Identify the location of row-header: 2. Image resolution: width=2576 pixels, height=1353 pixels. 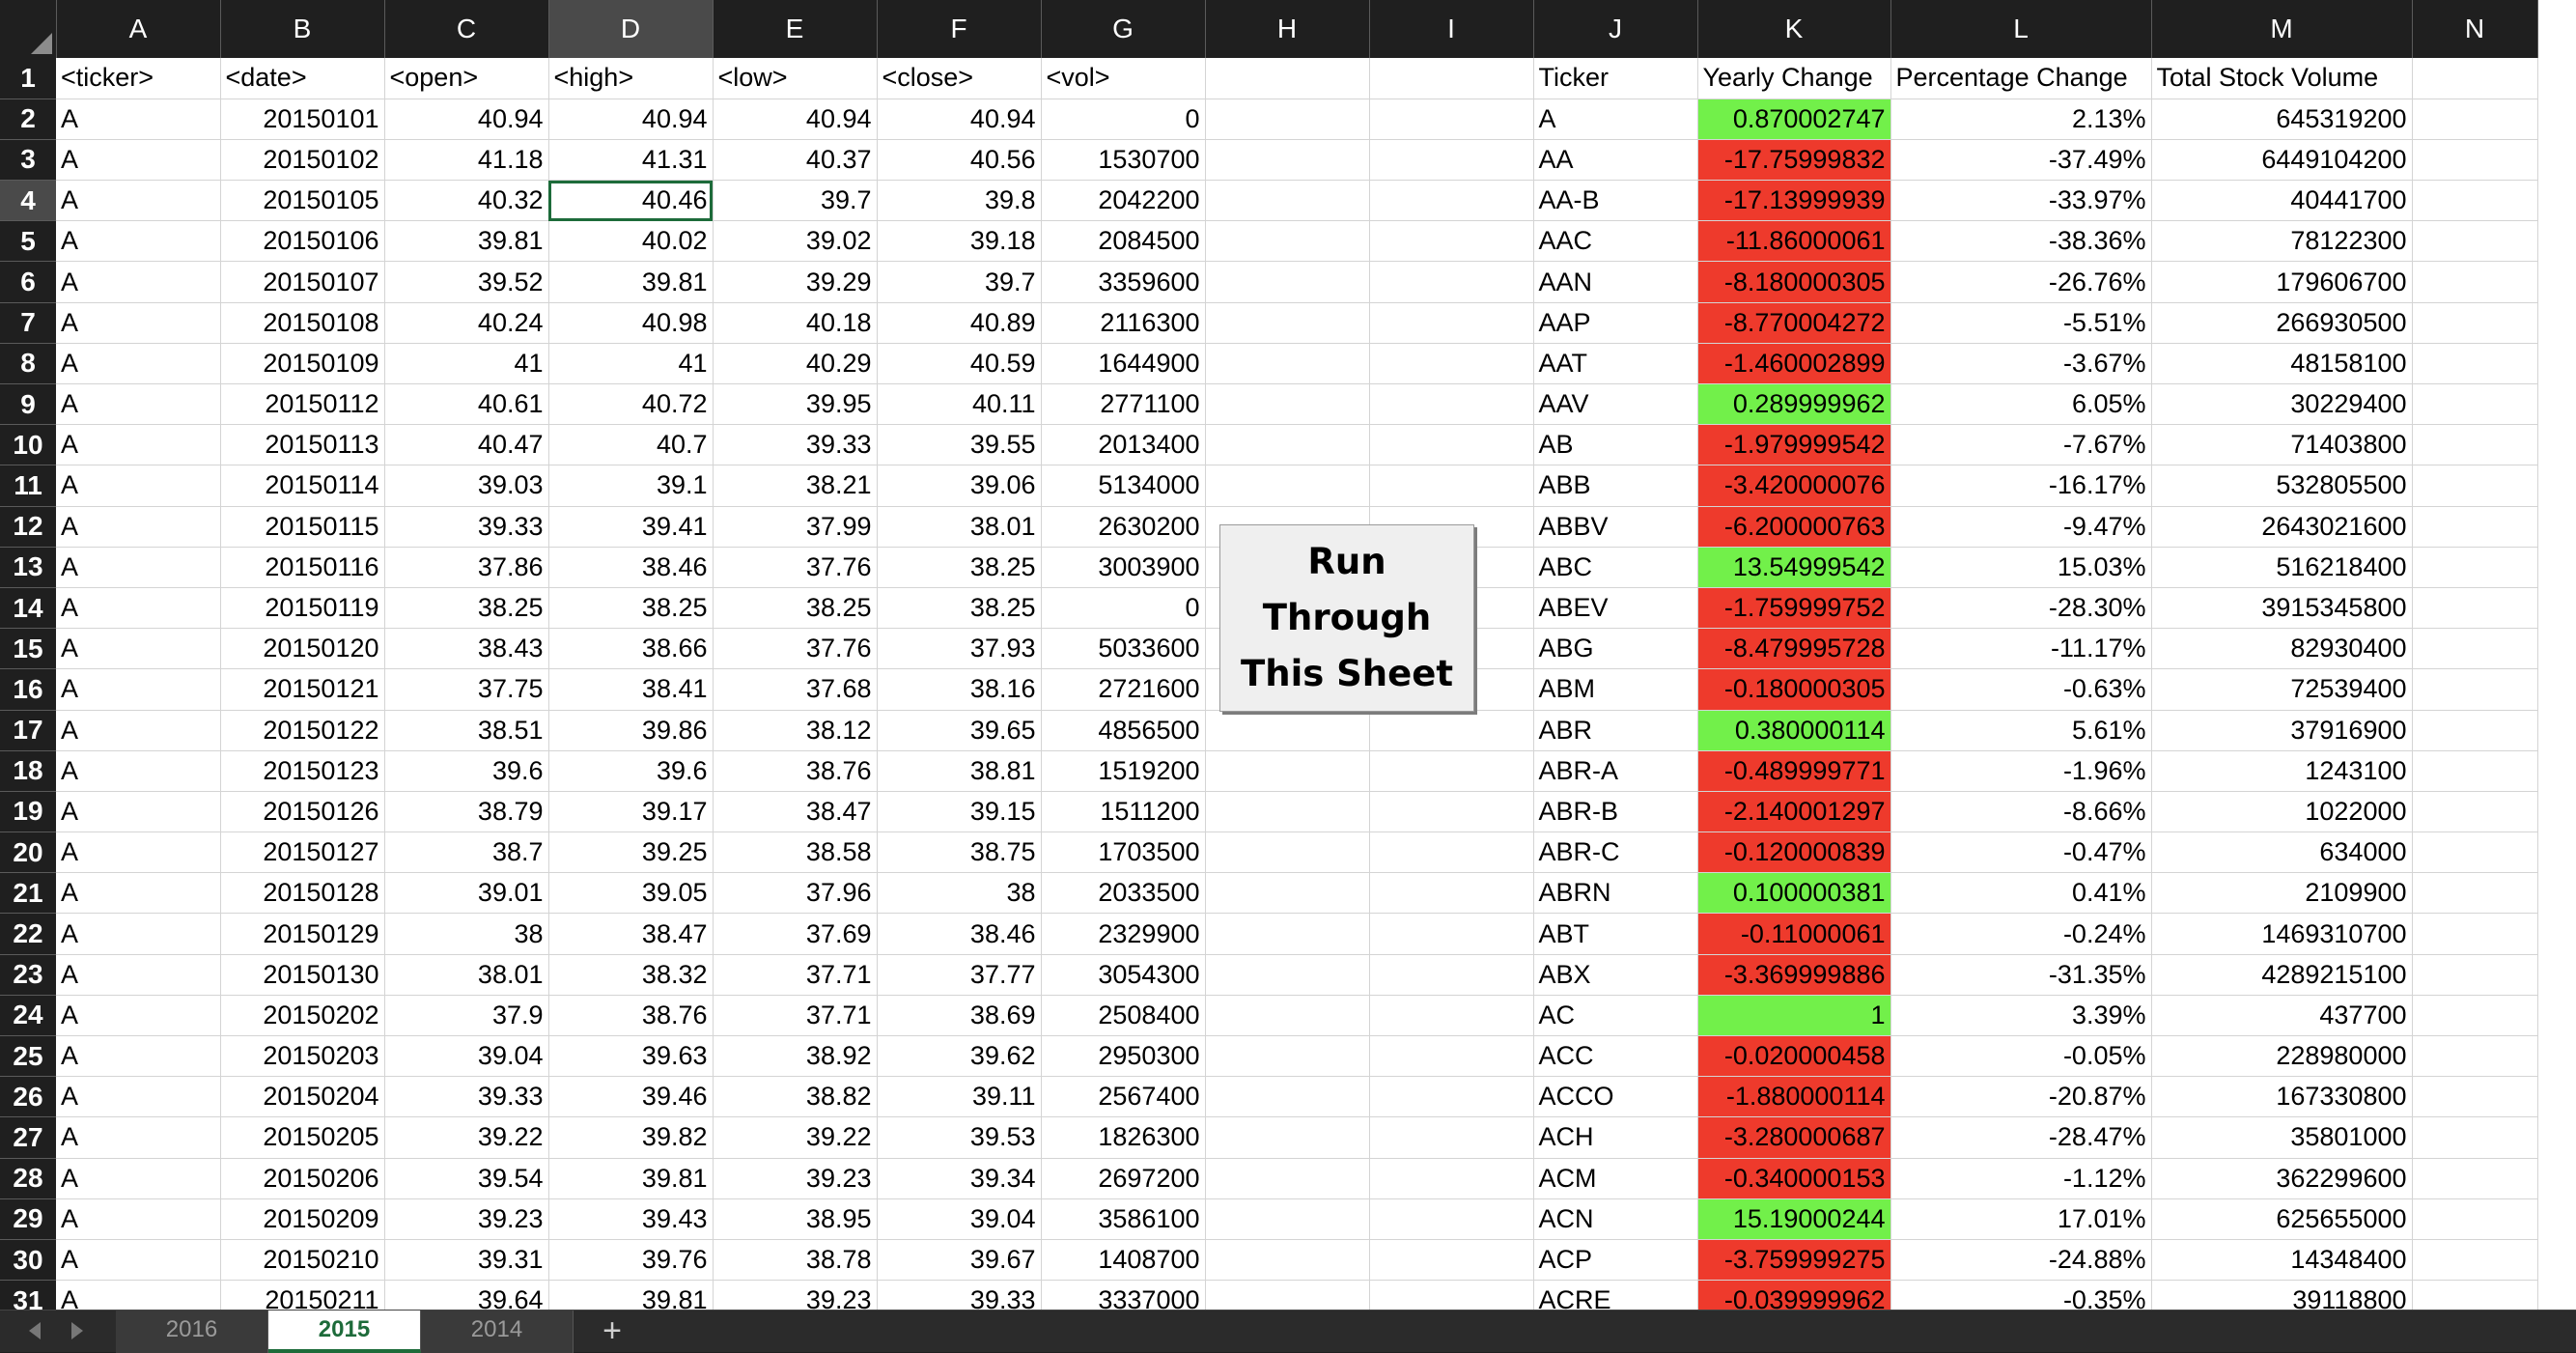
(28, 119).